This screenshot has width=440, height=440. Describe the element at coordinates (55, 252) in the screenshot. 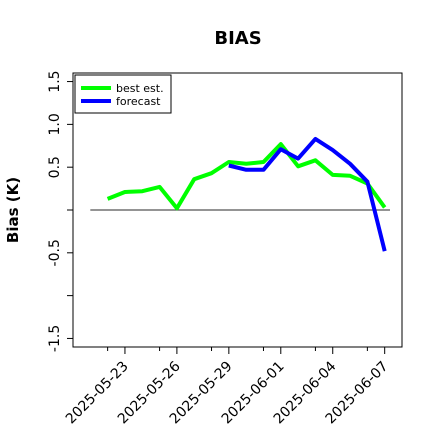

I see `y-tick-label: -0.5` at that location.